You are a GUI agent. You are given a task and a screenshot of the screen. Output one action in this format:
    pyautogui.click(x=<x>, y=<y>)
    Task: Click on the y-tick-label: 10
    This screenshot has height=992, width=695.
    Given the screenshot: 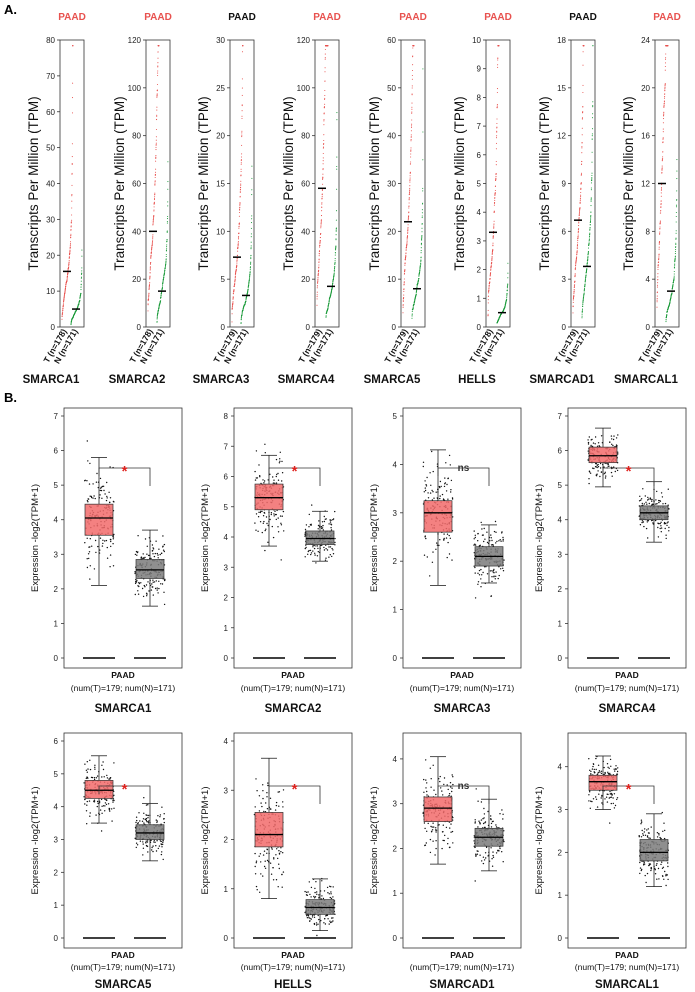 What is the action you would take?
    pyautogui.click(x=50, y=291)
    